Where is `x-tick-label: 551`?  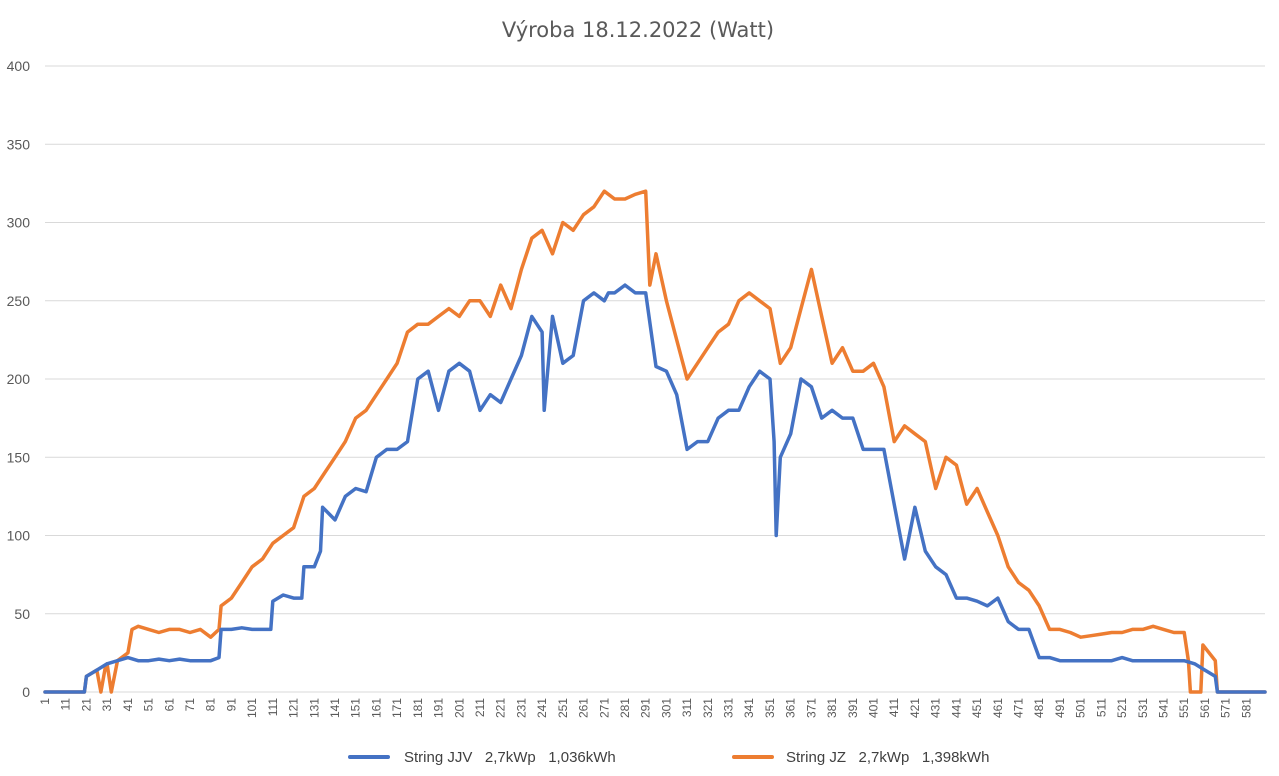
x-tick-label: 551 is located at coordinates (1184, 708).